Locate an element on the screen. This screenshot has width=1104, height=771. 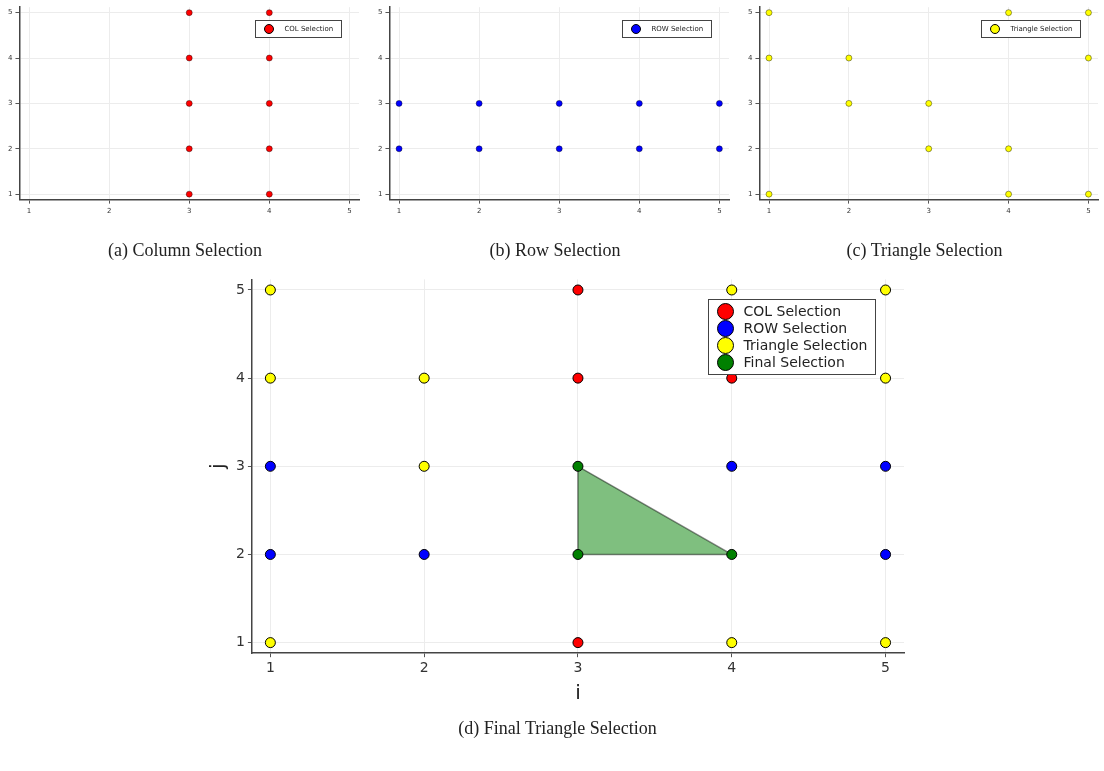
x-axis-title: i is located at coordinates (578, 692).